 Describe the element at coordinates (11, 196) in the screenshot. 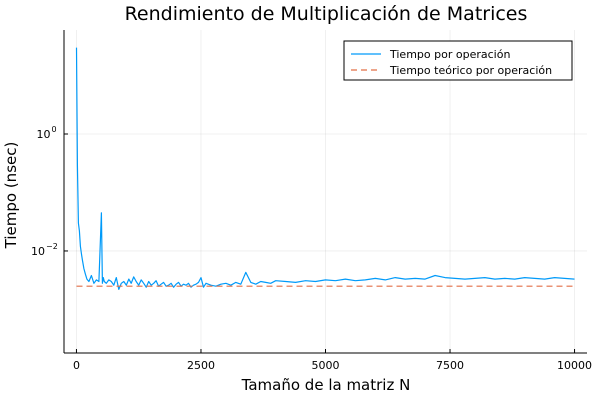

I see `y-axis-label: Tiempo (nsec)` at that location.